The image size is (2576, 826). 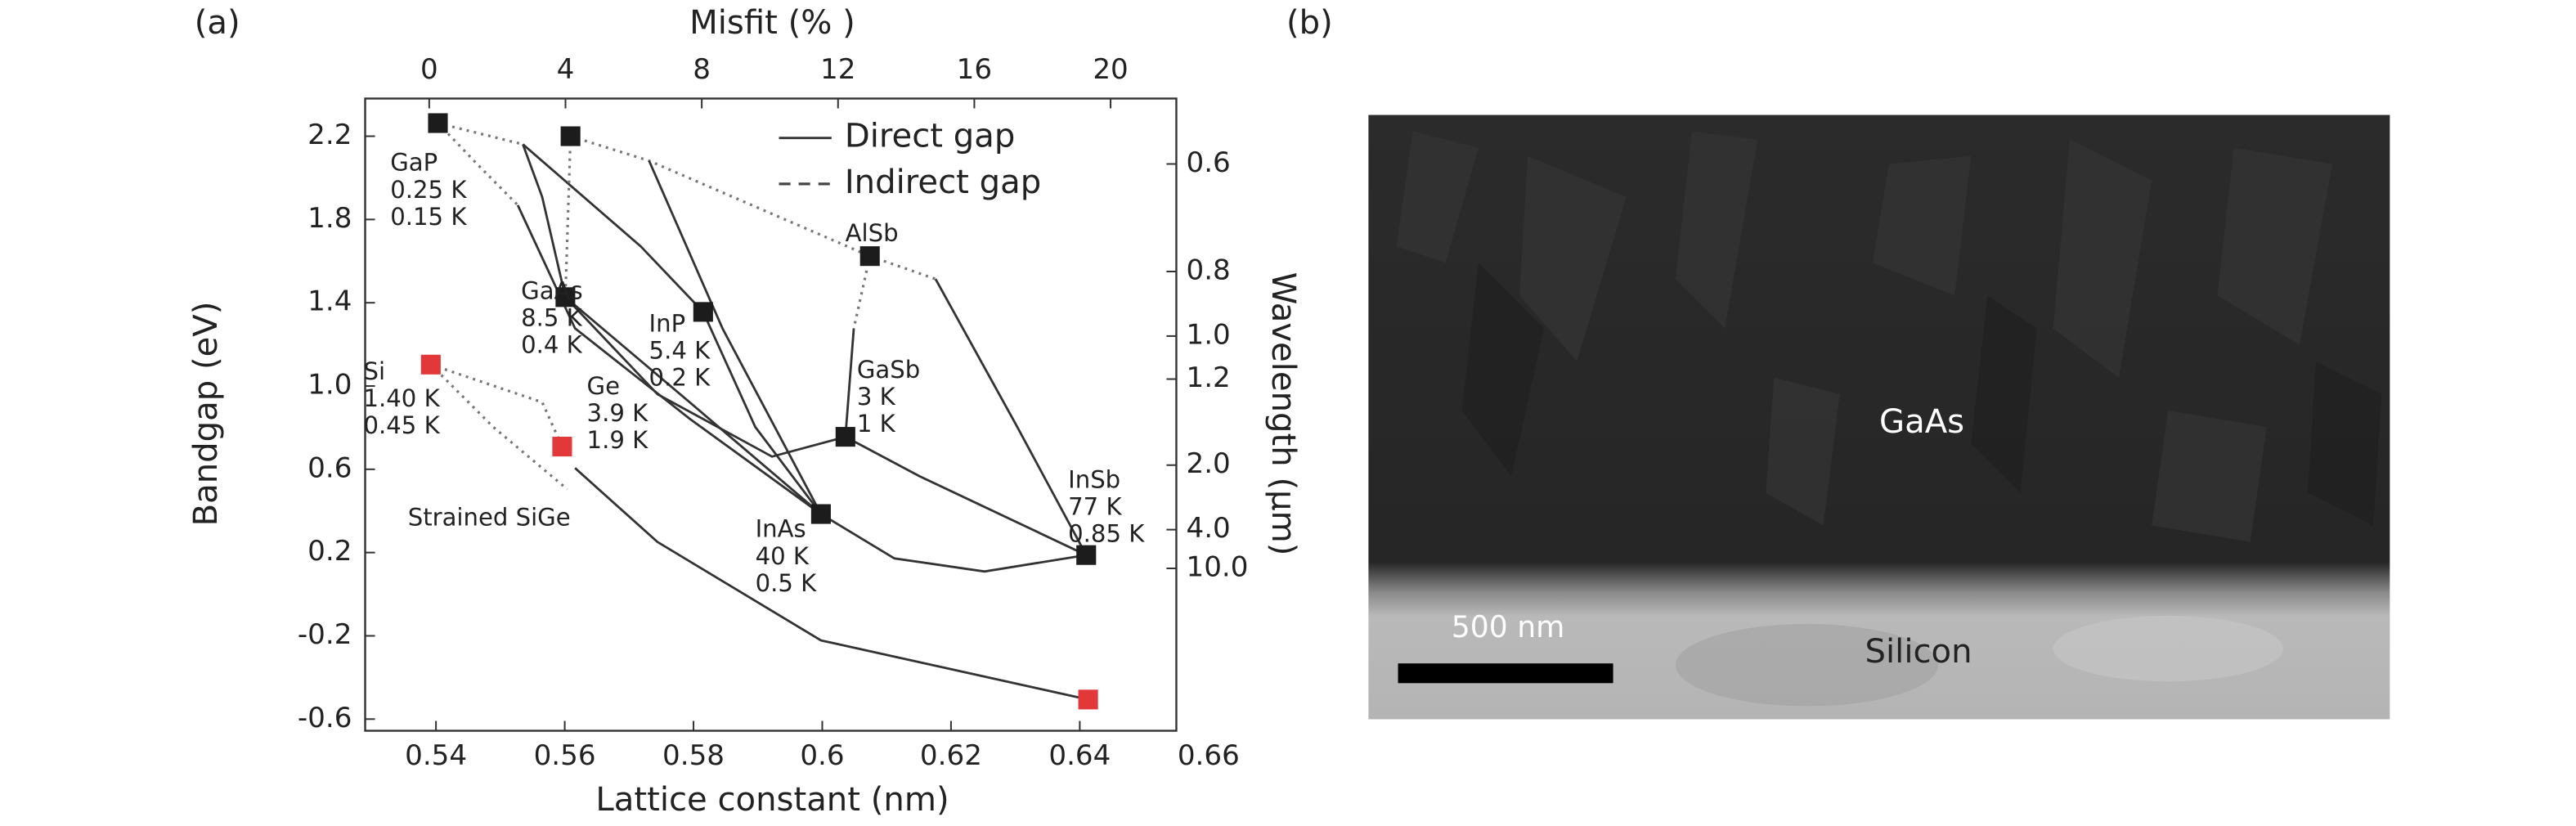 What do you see at coordinates (375, 371) in the screenshot?
I see `point-label: Si` at bounding box center [375, 371].